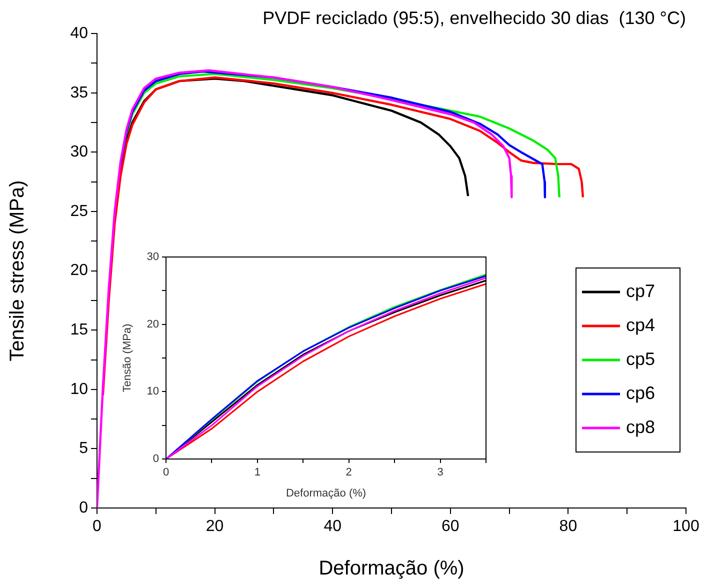 The image size is (711, 587). What do you see at coordinates (79, 211) in the screenshot?
I see `y-tick-label: 25` at bounding box center [79, 211].